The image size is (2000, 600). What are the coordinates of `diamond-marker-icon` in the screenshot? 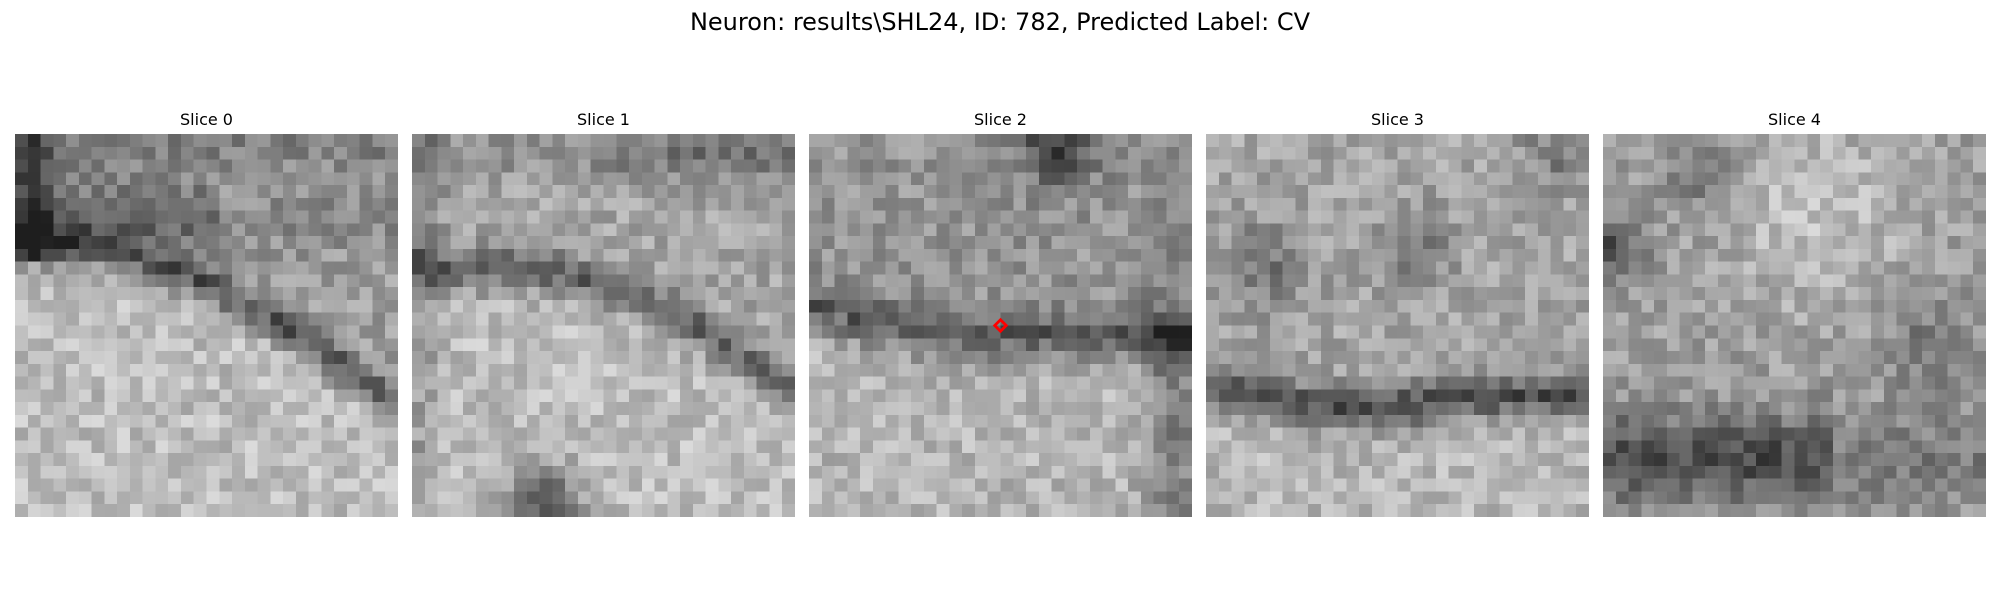 It's located at (1000, 325).